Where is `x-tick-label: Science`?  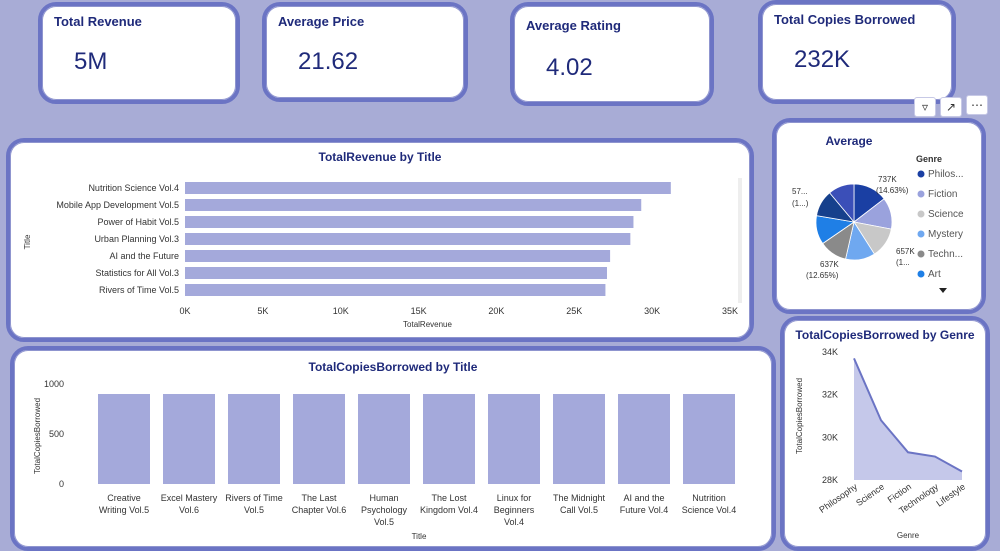
x-tick-label: Science is located at coordinates (870, 494).